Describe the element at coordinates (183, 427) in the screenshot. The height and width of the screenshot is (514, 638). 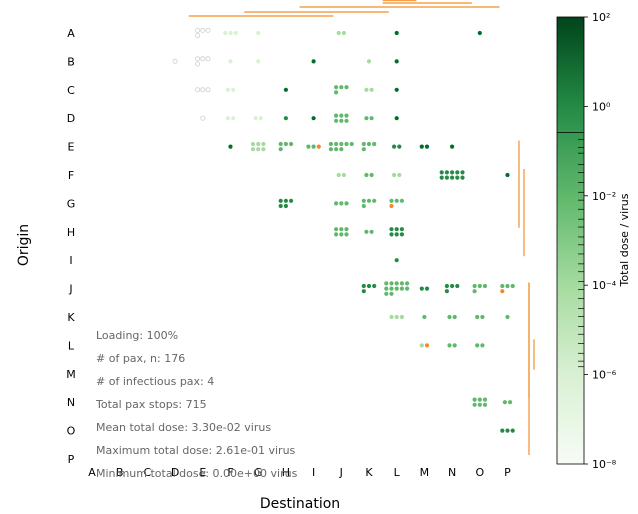
I see `info-mean-dose: Mean total dose: 3.30e-02 virus` at that location.